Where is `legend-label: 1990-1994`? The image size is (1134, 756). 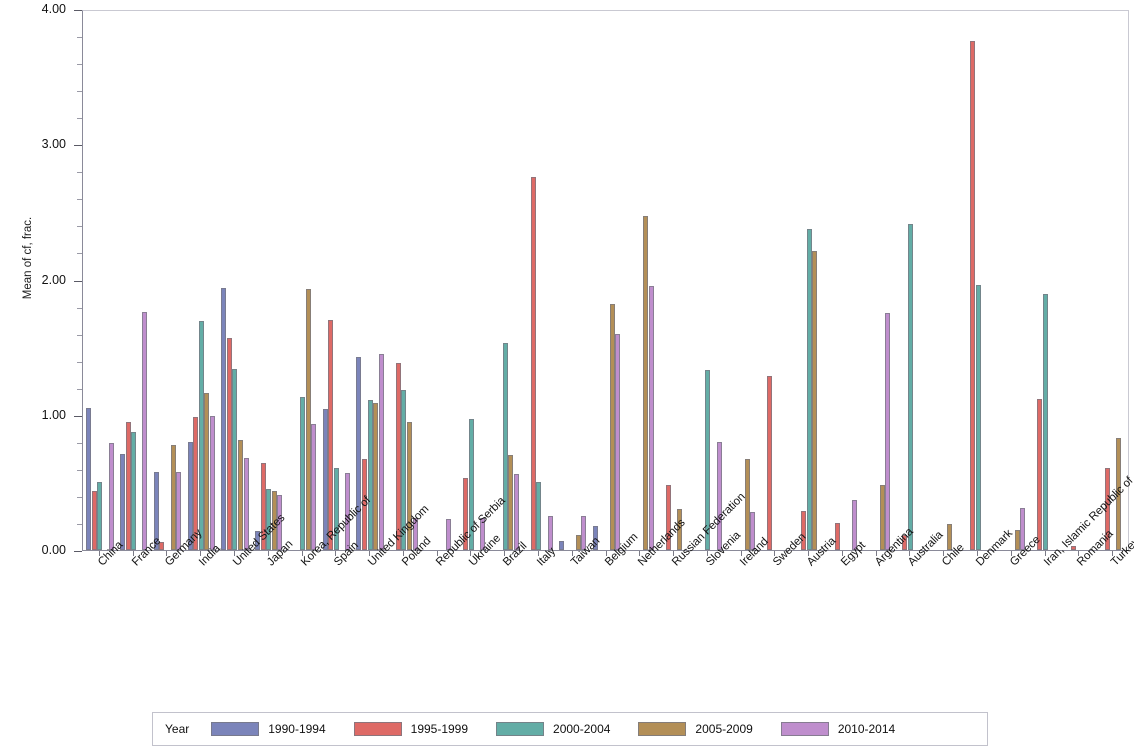 legend-label: 1990-1994 is located at coordinates (297, 729).